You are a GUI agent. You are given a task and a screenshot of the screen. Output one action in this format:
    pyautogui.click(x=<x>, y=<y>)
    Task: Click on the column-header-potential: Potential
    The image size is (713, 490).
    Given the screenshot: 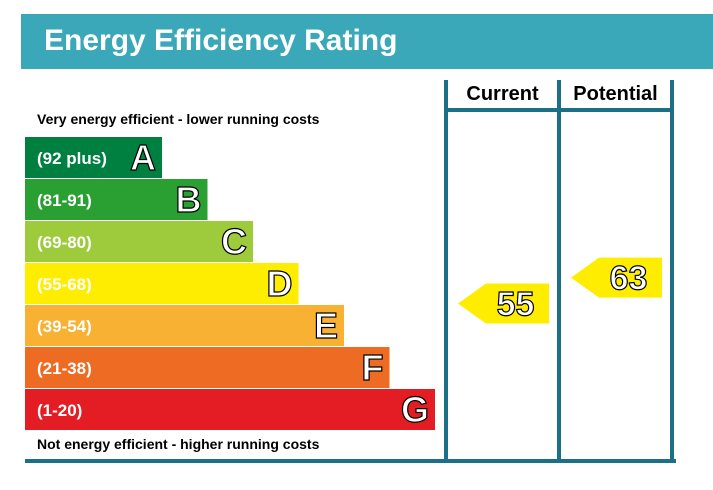 What is the action you would take?
    pyautogui.click(x=615, y=94)
    